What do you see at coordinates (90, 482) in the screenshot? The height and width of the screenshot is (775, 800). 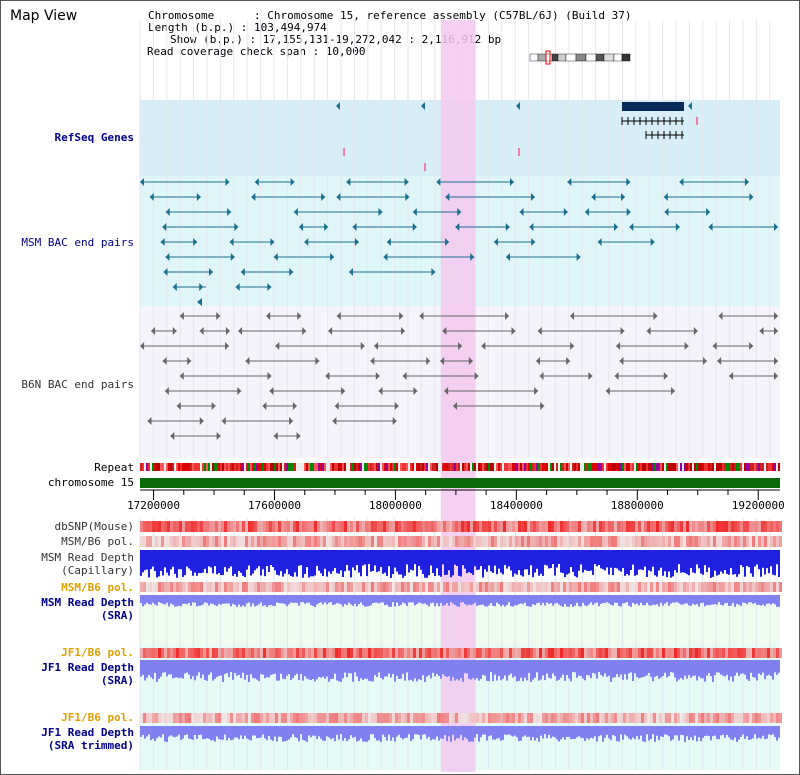 I see `track-label-chromosome: chromosome 15` at bounding box center [90, 482].